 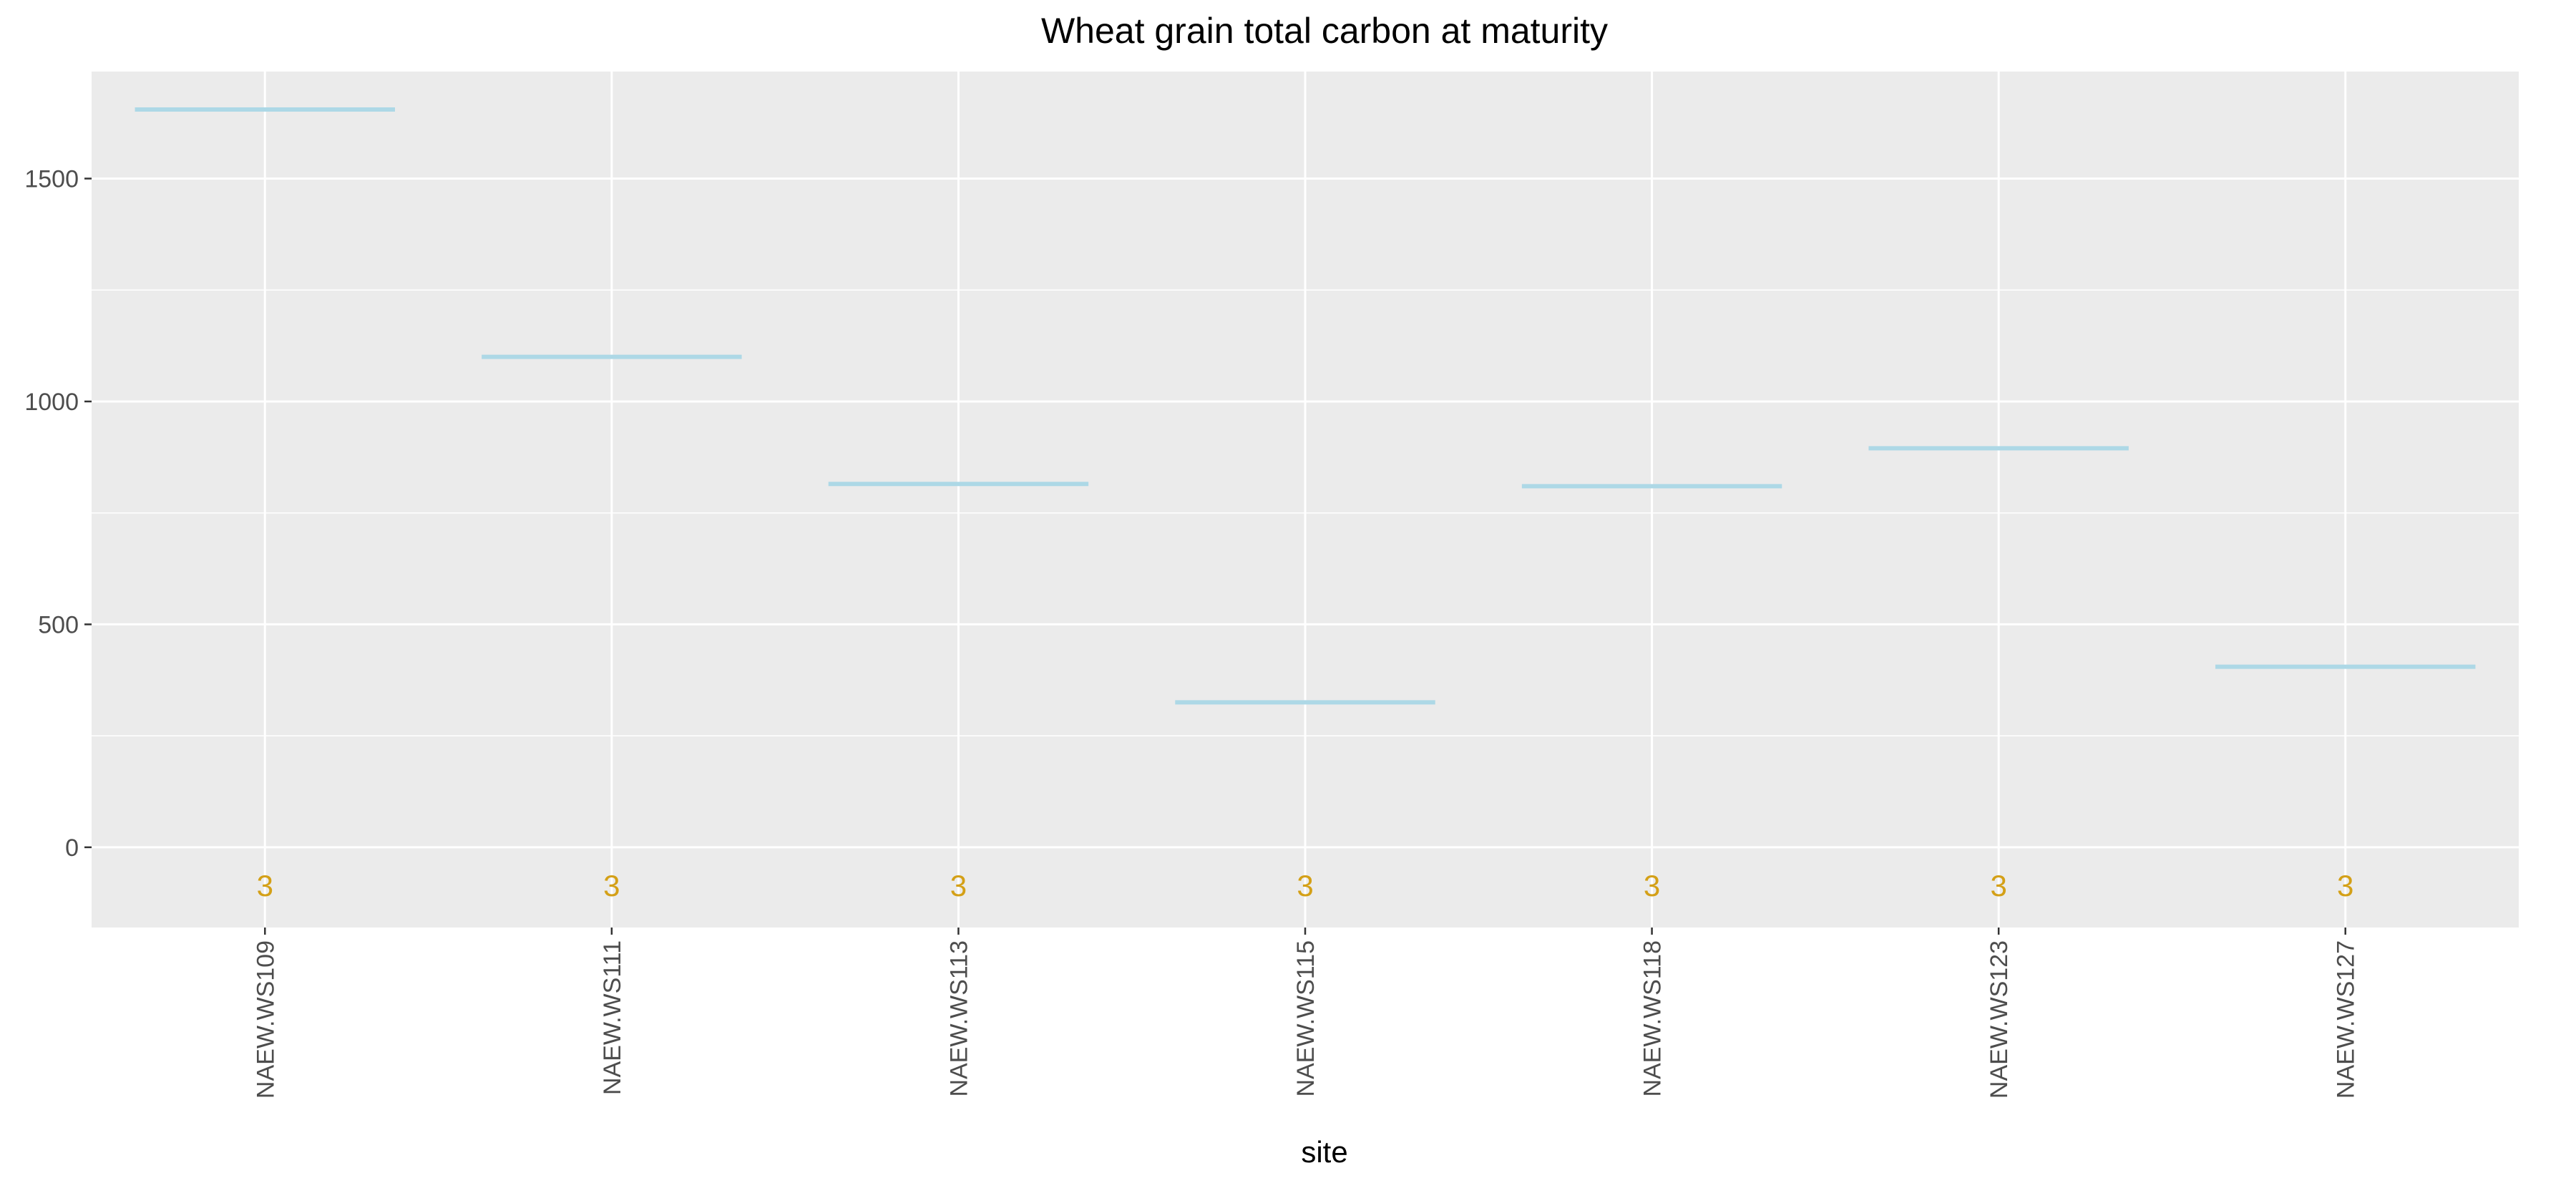 I want to click on x-tick-label: NAEW.WS123, so click(x=1999, y=1020).